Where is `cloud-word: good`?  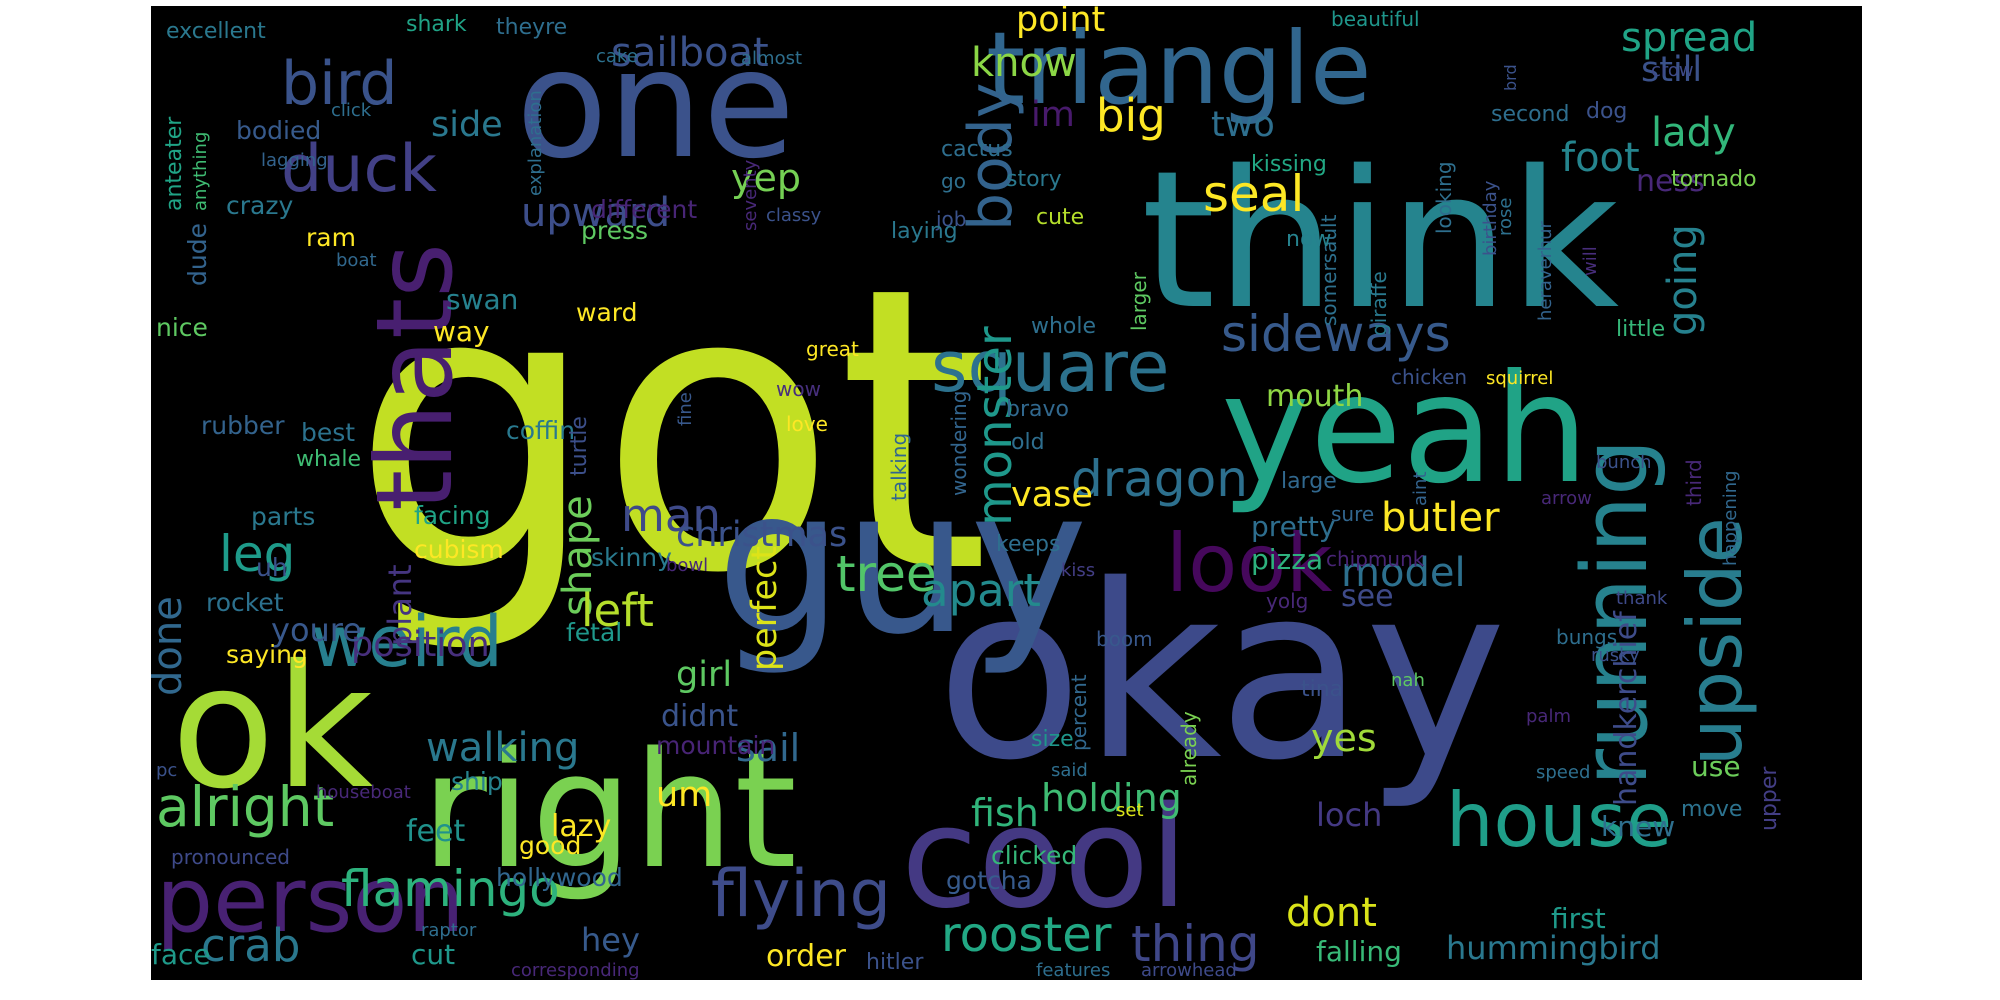 cloud-word: good is located at coordinates (550, 845).